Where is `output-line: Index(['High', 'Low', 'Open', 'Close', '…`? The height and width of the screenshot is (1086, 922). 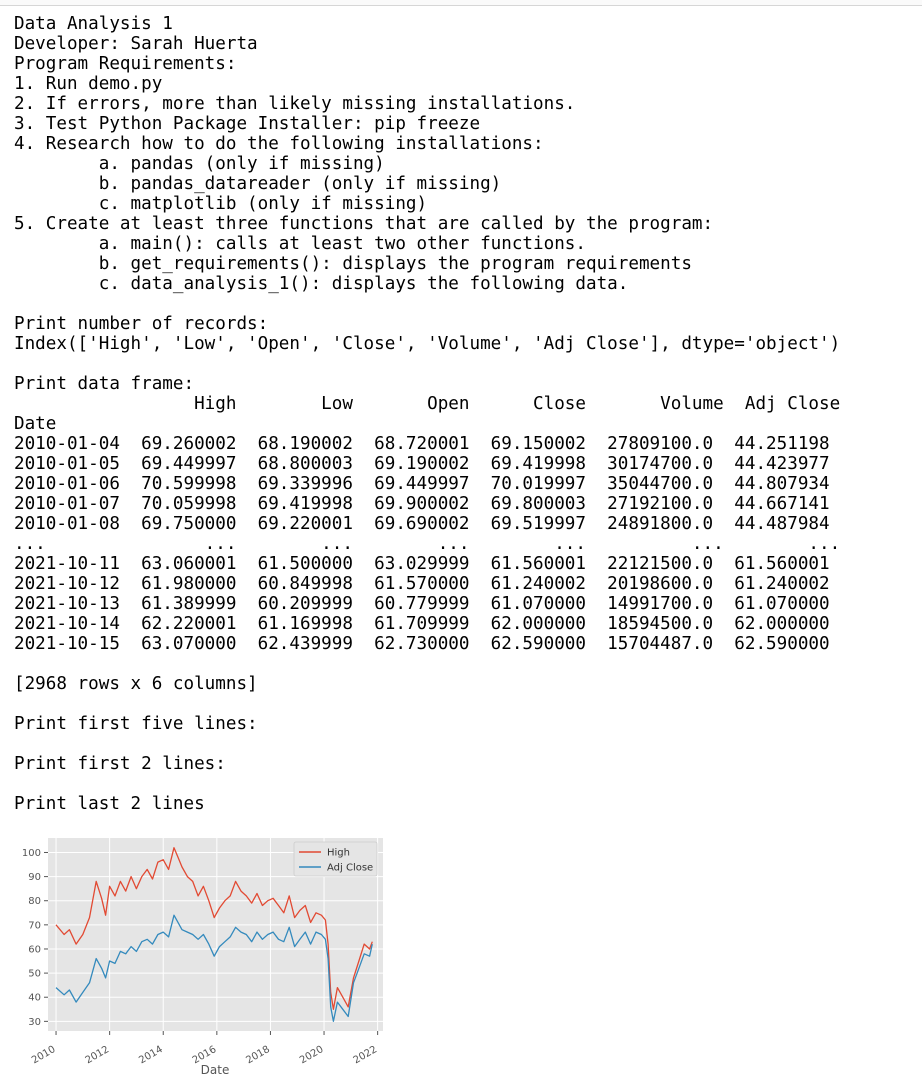
output-line: Index(['High', 'Low', 'Open', 'Close', '… is located at coordinates (427, 344).